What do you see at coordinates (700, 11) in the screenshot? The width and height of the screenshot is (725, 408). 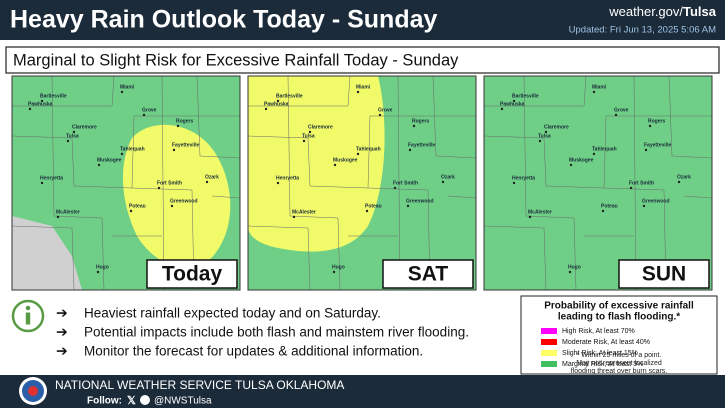 I see `site-office: Tulsa` at bounding box center [700, 11].